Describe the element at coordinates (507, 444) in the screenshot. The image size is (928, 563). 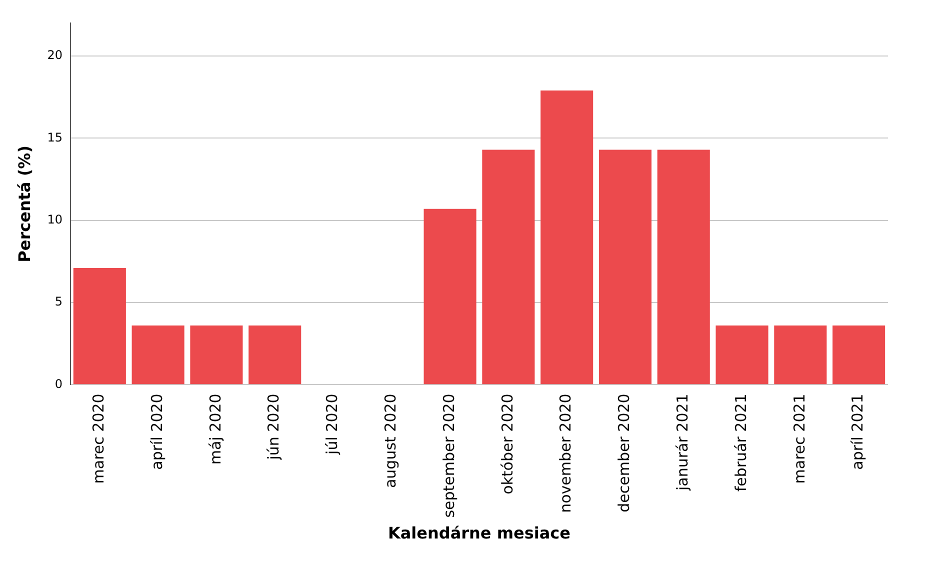
I see `x-tick-label: október 2020` at that location.